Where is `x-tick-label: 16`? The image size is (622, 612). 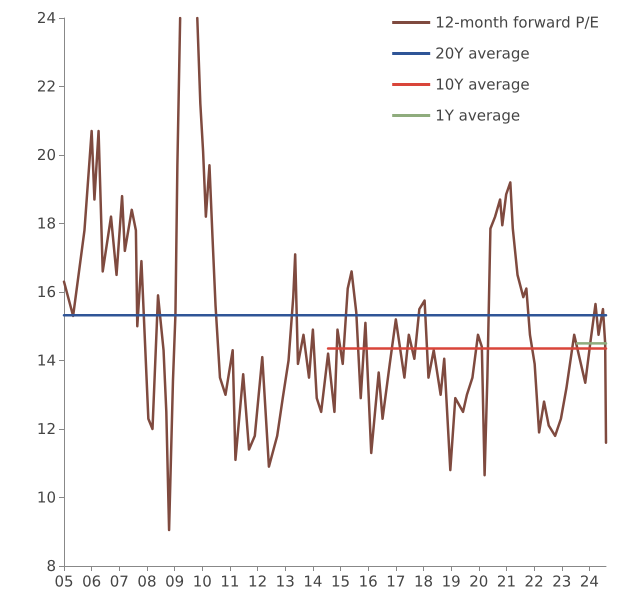 x-tick-label: 16 is located at coordinates (368, 581).